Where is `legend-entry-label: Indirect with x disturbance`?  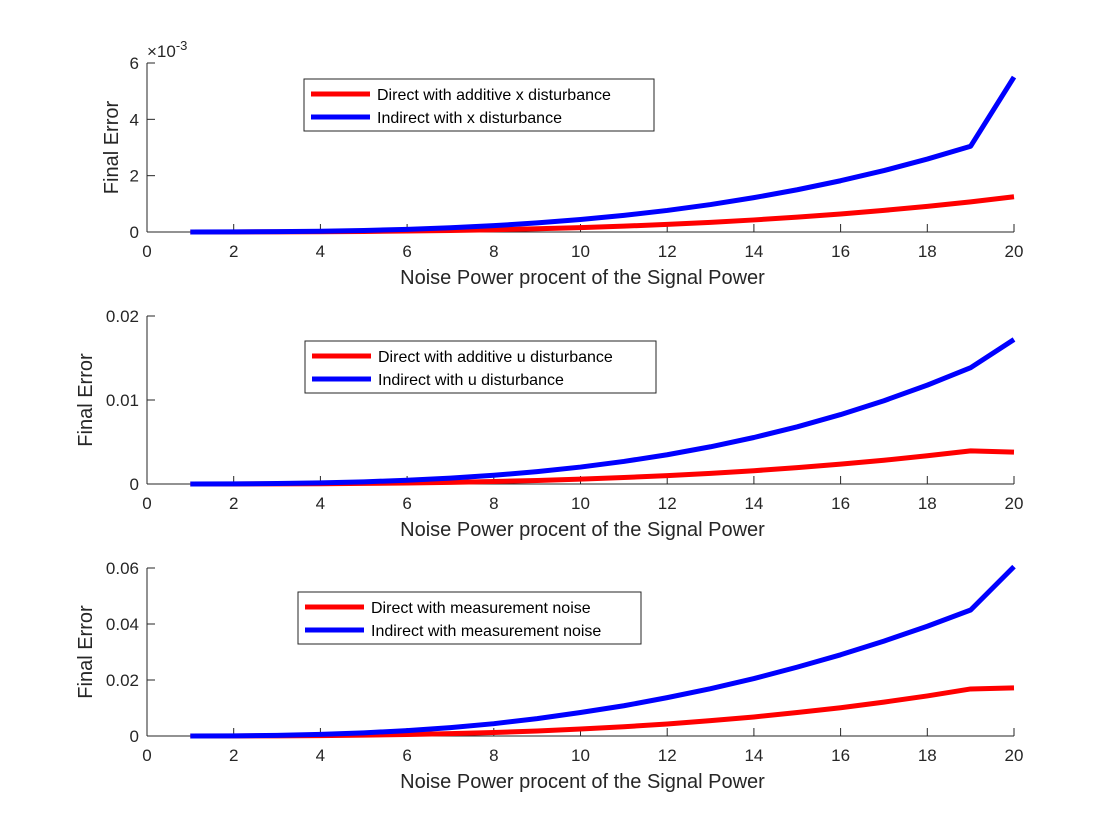
legend-entry-label: Indirect with x disturbance is located at coordinates (469, 118).